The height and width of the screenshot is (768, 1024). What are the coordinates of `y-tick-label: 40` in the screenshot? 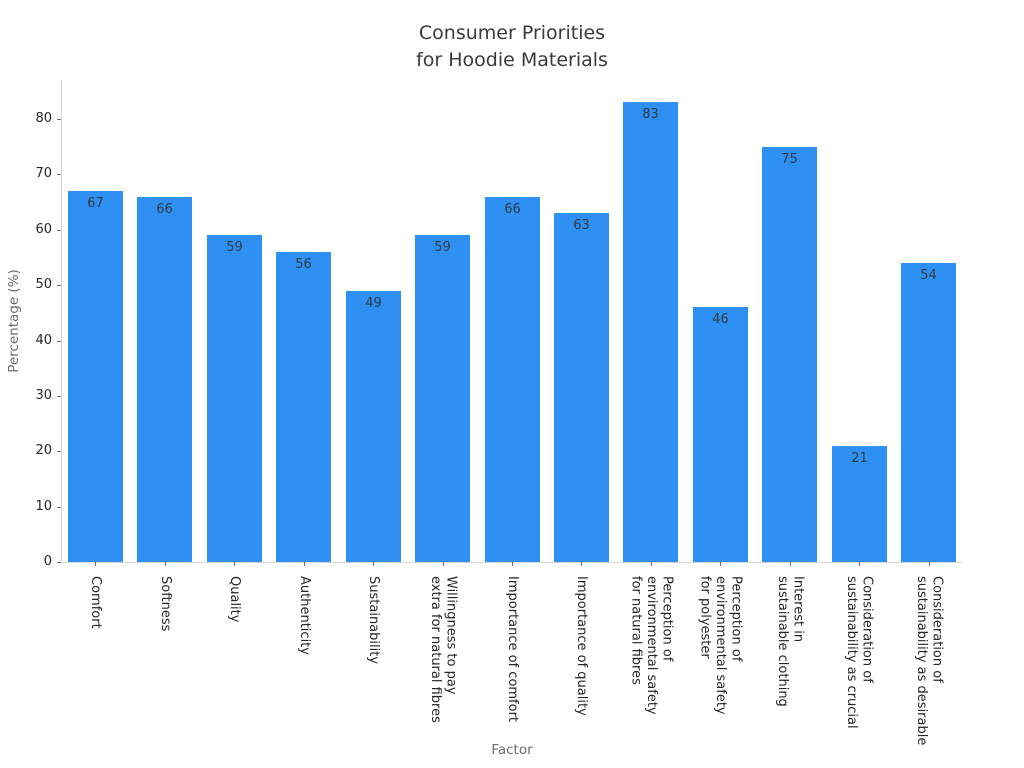 It's located at (43, 340).